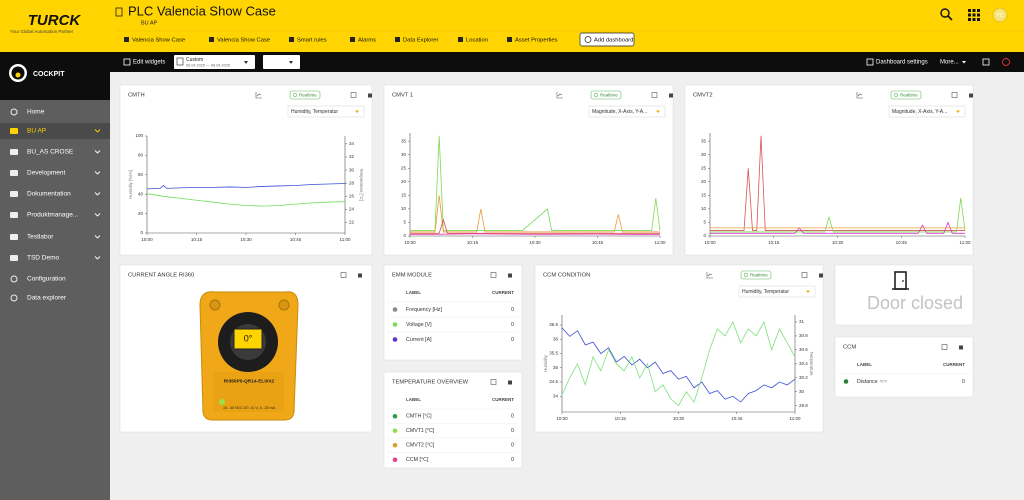 The width and height of the screenshot is (1024, 500). Describe the element at coordinates (47, 298) in the screenshot. I see `sidebar-item: Data explorer` at that location.